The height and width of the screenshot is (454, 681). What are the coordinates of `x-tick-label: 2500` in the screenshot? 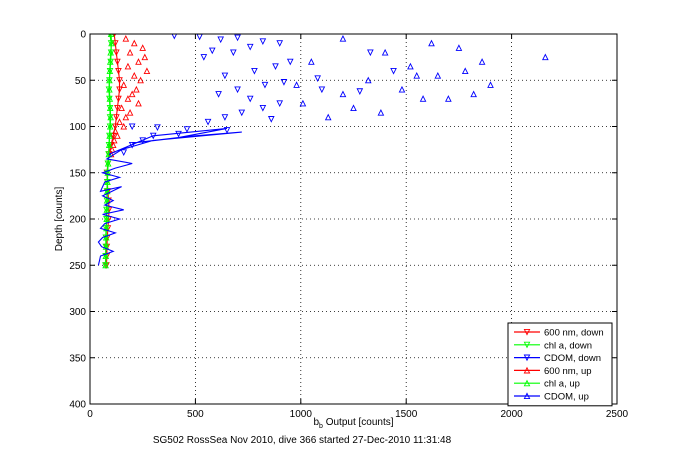 It's located at (617, 414).